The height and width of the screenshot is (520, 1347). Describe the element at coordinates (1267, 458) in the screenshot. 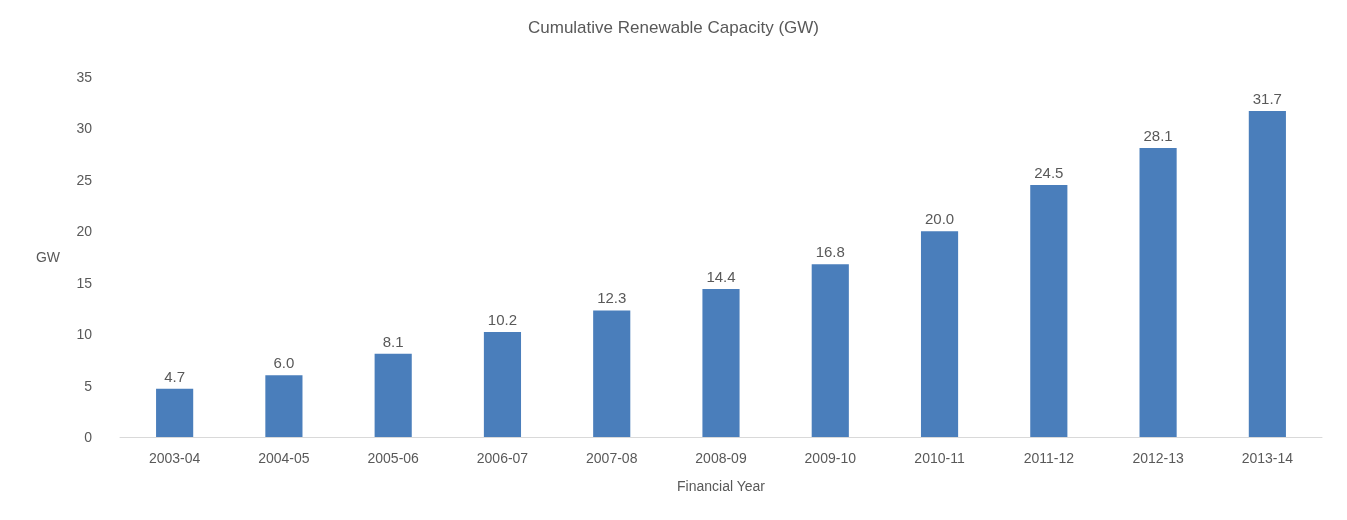

I see `x-tick-label: 2013-14` at that location.